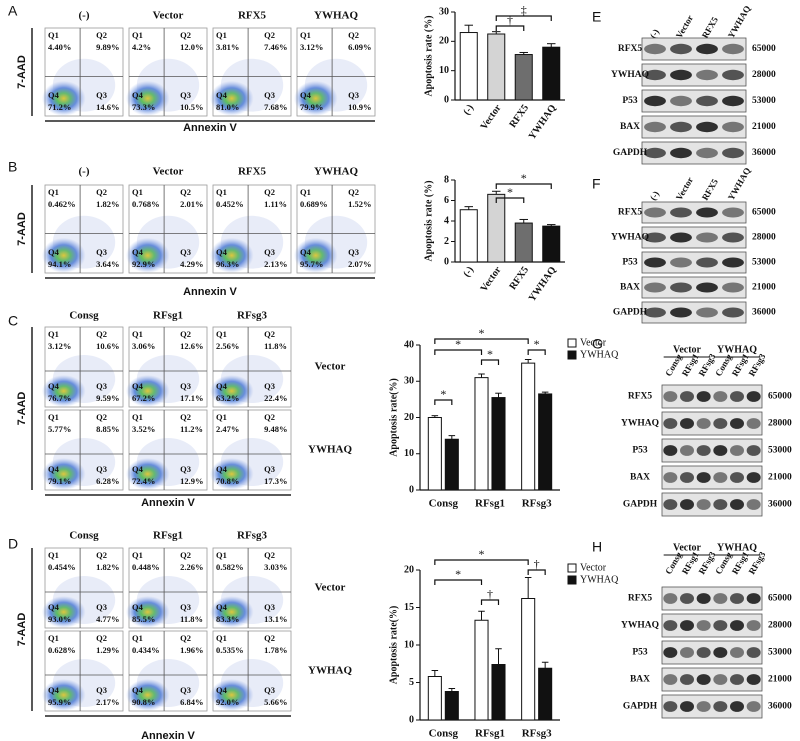  Describe the element at coordinates (191, 47) in the screenshot. I see `quadrant-value: 12.0%` at that location.